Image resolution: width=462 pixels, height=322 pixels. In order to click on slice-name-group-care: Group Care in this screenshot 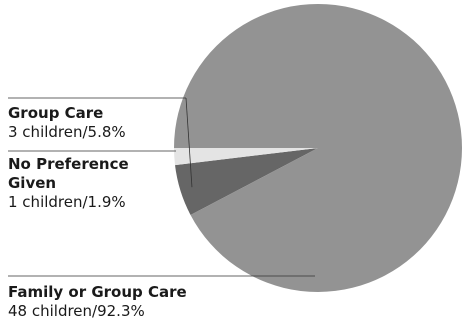, I will do `click(56, 113)`.